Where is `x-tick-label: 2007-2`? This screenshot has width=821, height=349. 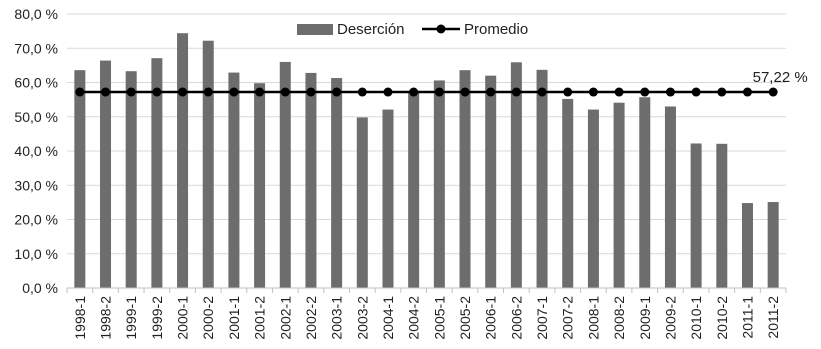 x-tick-label: 2007-2 is located at coordinates (568, 318).